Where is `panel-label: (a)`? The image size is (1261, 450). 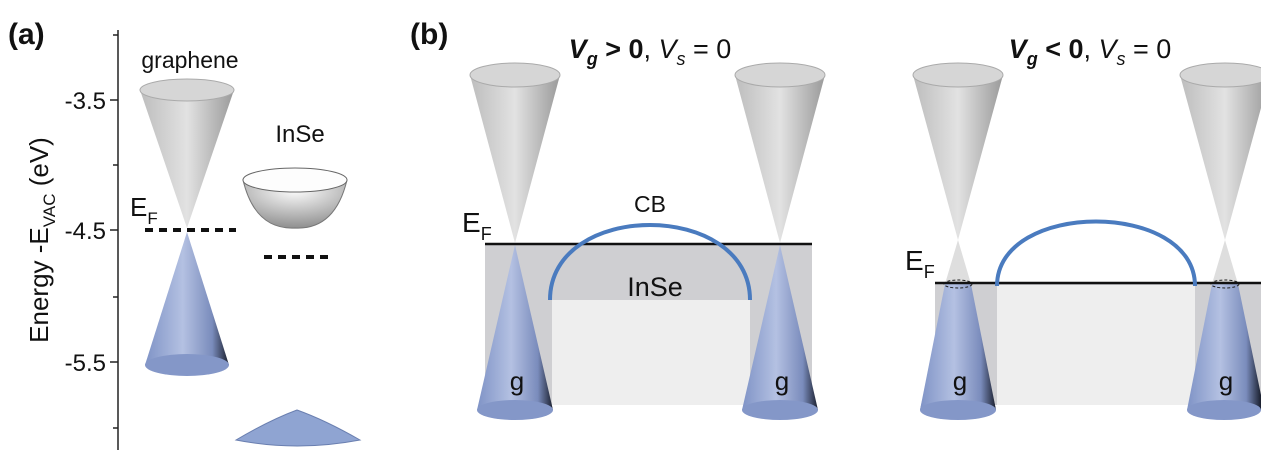
panel-label: (a) is located at coordinates (26, 34).